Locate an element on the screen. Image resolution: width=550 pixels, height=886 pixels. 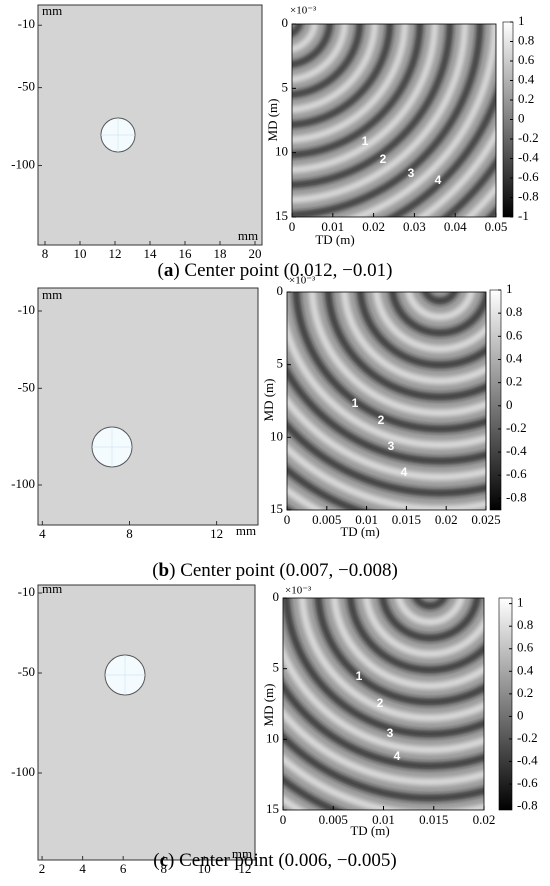
geometry-domain is located at coordinates (146, 722).